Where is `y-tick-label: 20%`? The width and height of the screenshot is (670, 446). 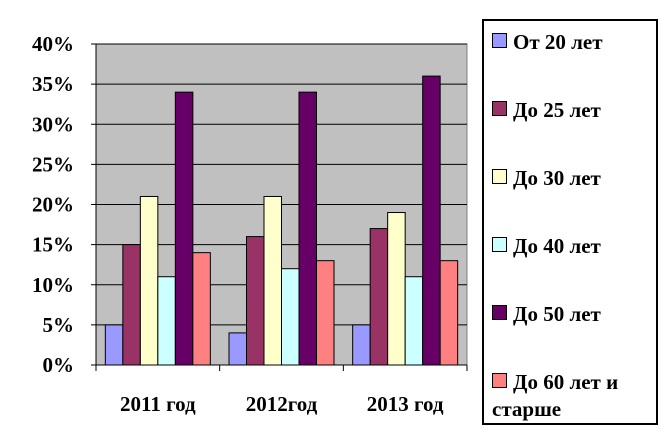
y-tick-label: 20% is located at coordinates (53, 205).